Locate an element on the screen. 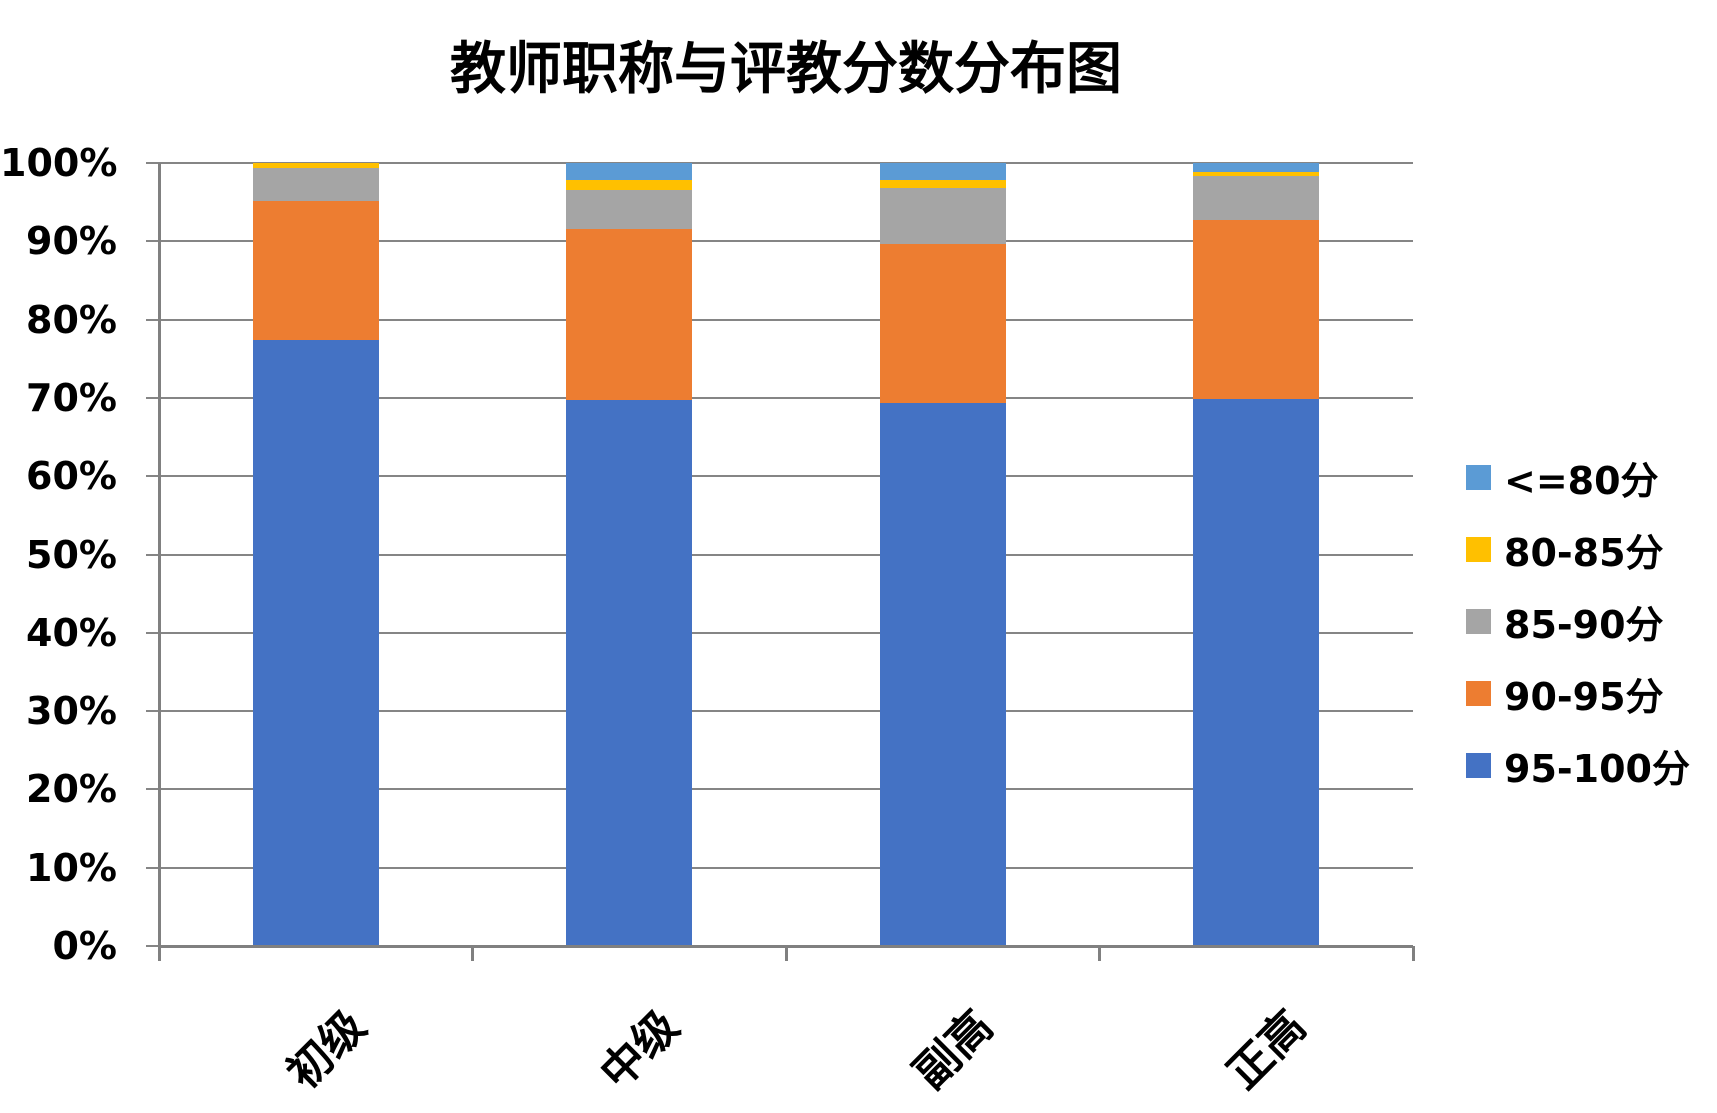 The width and height of the screenshot is (1717, 1113). y-axis-tick-label: 60% is located at coordinates (71, 476).